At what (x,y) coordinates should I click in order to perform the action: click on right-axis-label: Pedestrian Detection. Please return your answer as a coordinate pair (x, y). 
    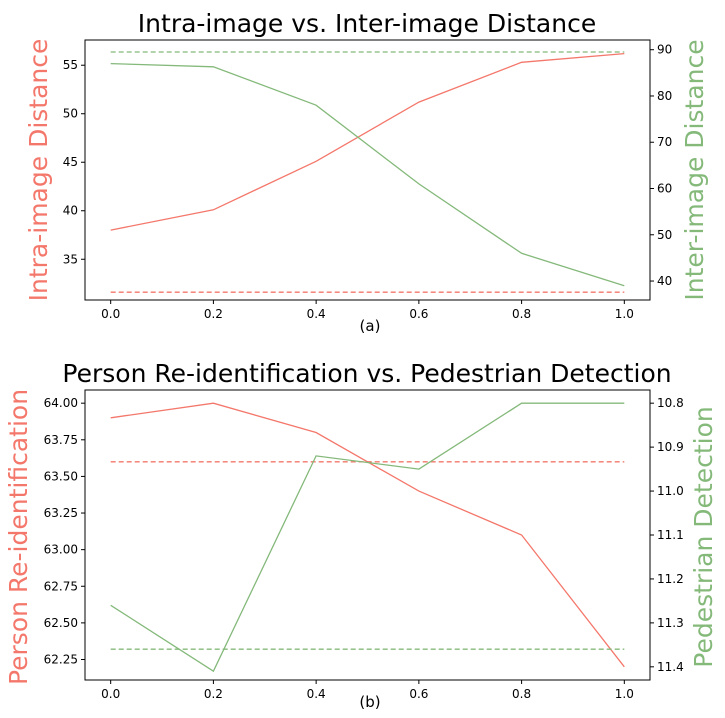
    Looking at the image, I should click on (703, 536).